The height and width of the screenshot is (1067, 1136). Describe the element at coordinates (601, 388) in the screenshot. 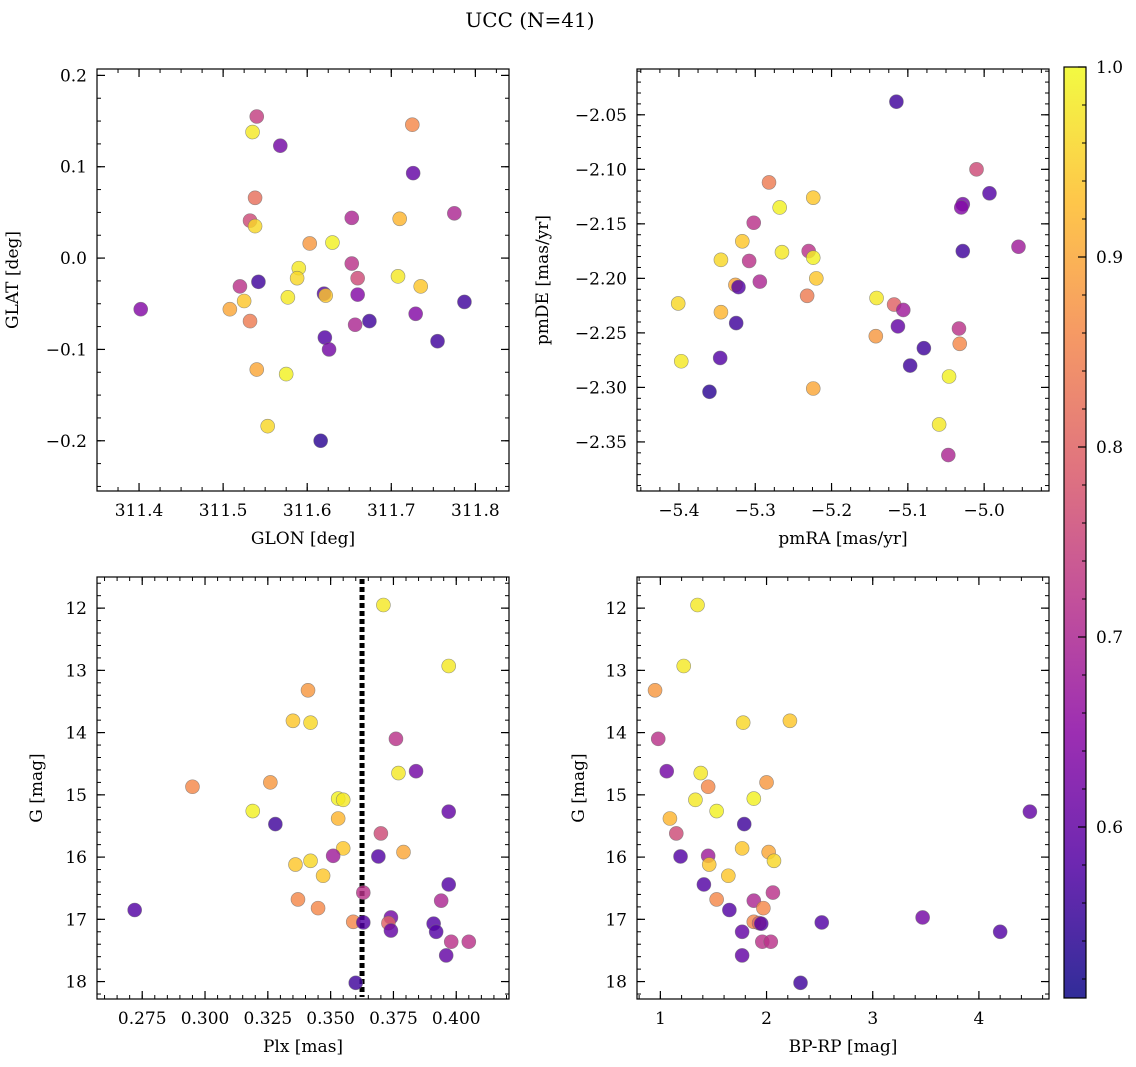

I see `y-tick-label: −2.30` at that location.